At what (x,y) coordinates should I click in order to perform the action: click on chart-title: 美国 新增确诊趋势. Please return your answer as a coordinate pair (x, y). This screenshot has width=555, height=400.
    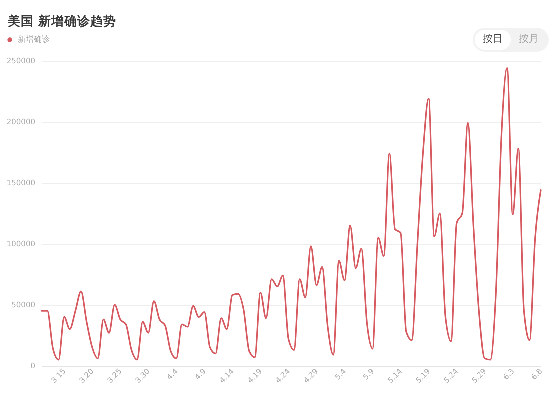
    Looking at the image, I should click on (61, 21).